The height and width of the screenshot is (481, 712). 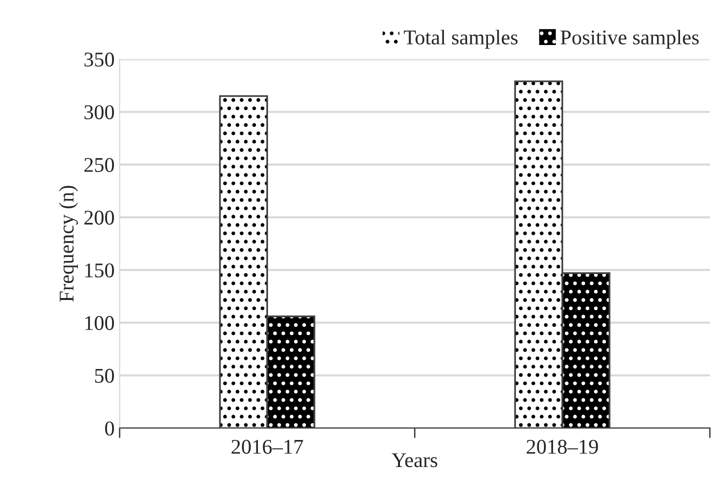 What do you see at coordinates (629, 39) in the screenshot?
I see `legend-label: Positive samples` at bounding box center [629, 39].